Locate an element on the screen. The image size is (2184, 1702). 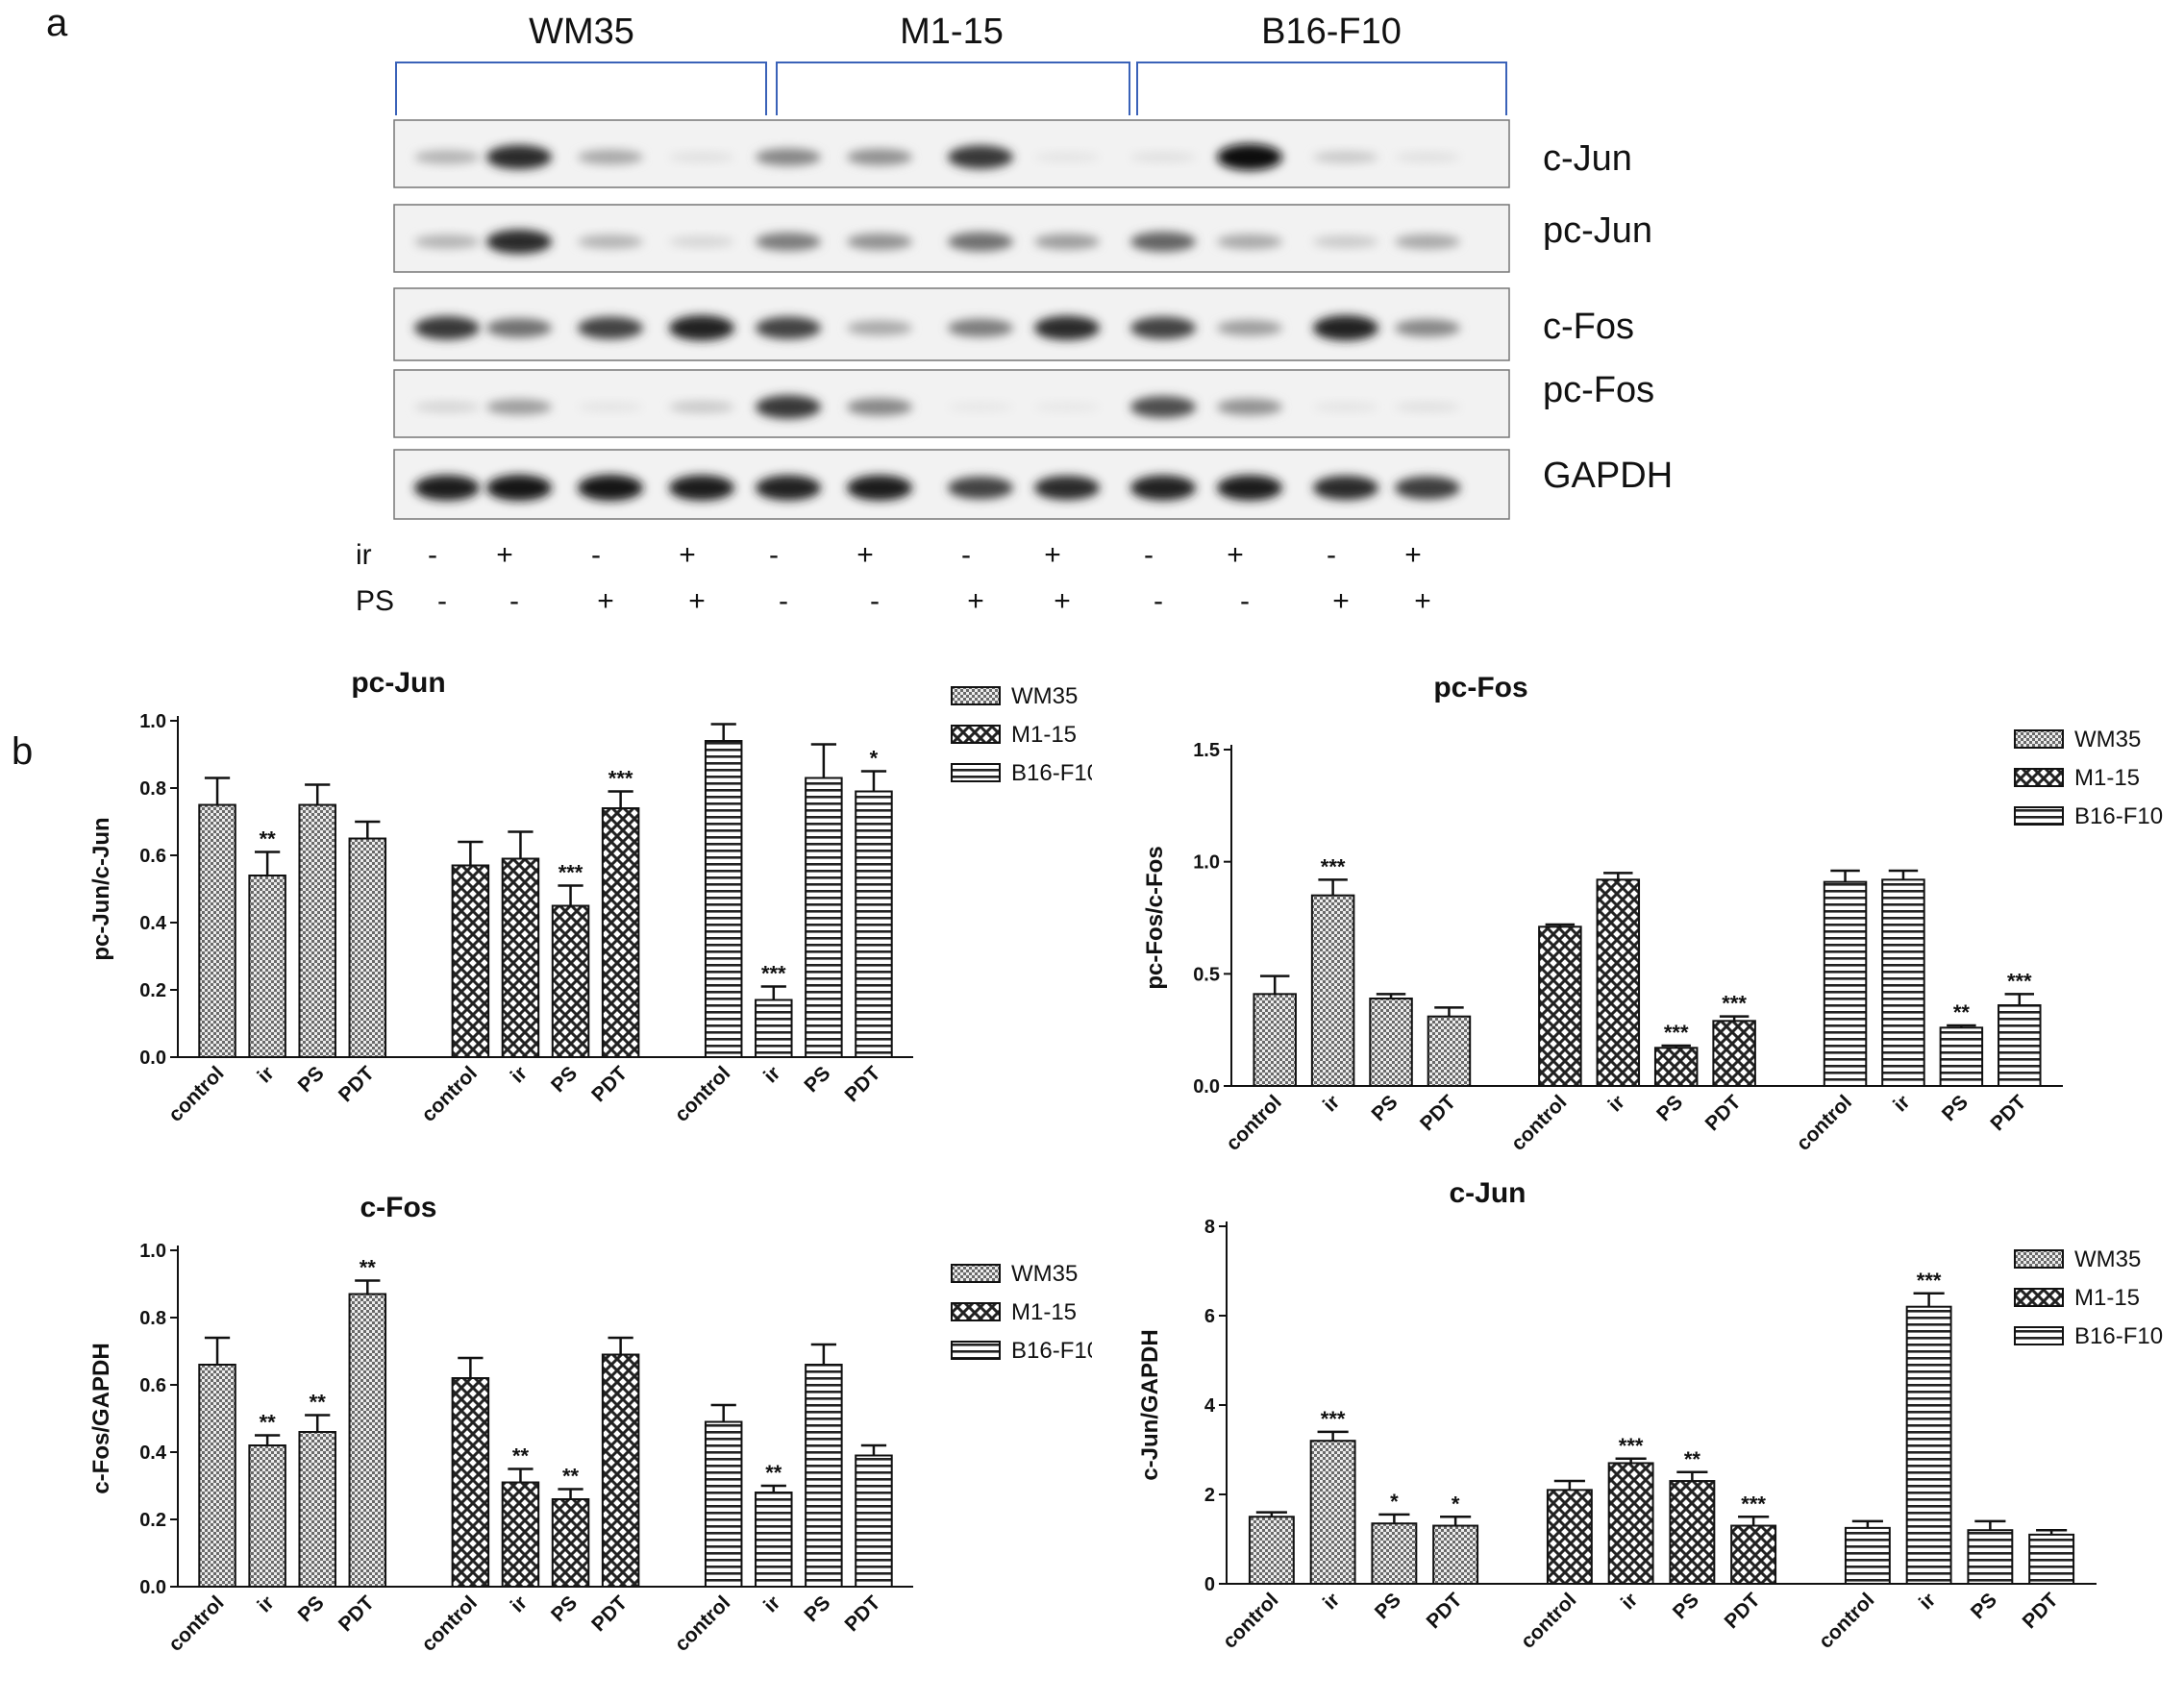
treatment-label: ir is located at coordinates (364, 555).